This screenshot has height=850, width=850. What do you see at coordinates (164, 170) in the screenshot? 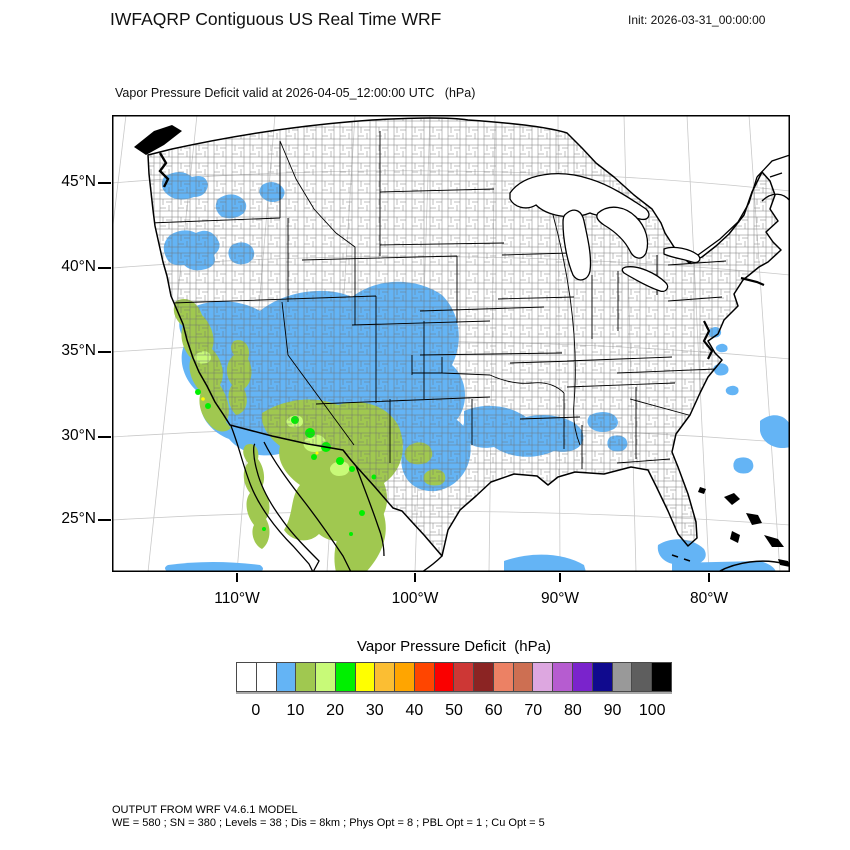
I see `puget-sound` at bounding box center [164, 170].